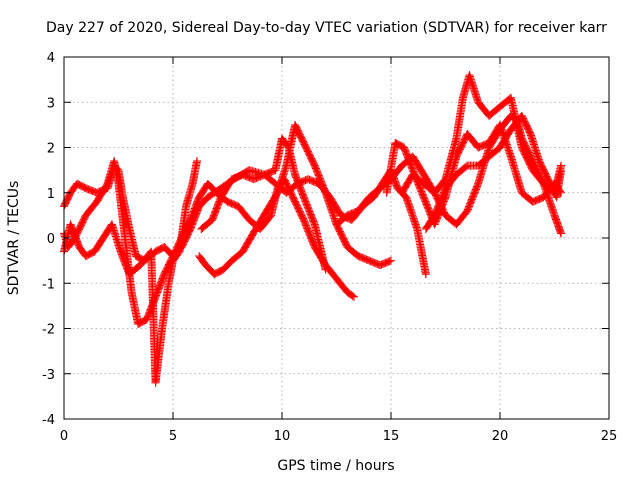  Describe the element at coordinates (609, 436) in the screenshot. I see `x-tick-label: 25` at that location.